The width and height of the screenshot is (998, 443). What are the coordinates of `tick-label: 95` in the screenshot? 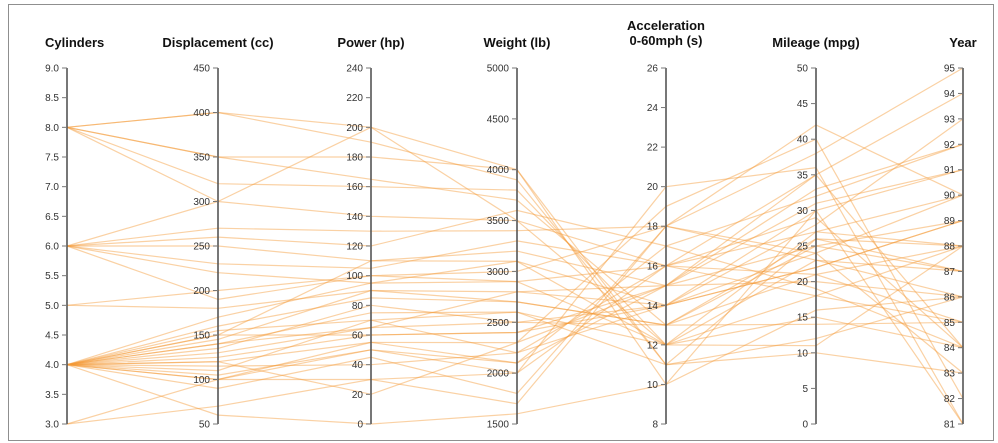 It's located at (950, 69).